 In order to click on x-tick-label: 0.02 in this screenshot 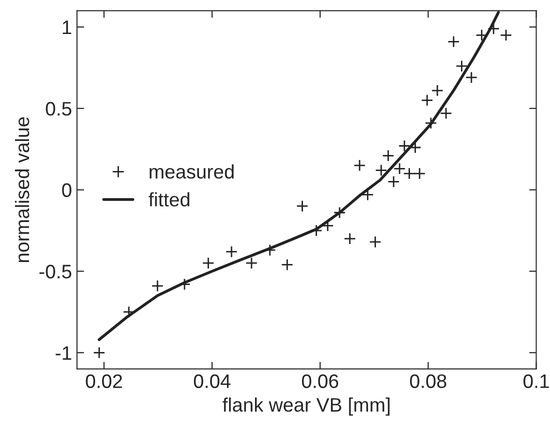, I will do `click(104, 381)`.